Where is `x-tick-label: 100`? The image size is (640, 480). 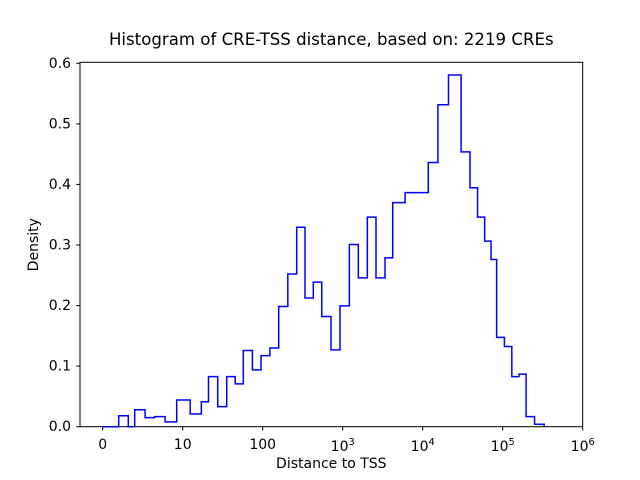 x-tick-label: 100 is located at coordinates (262, 445).